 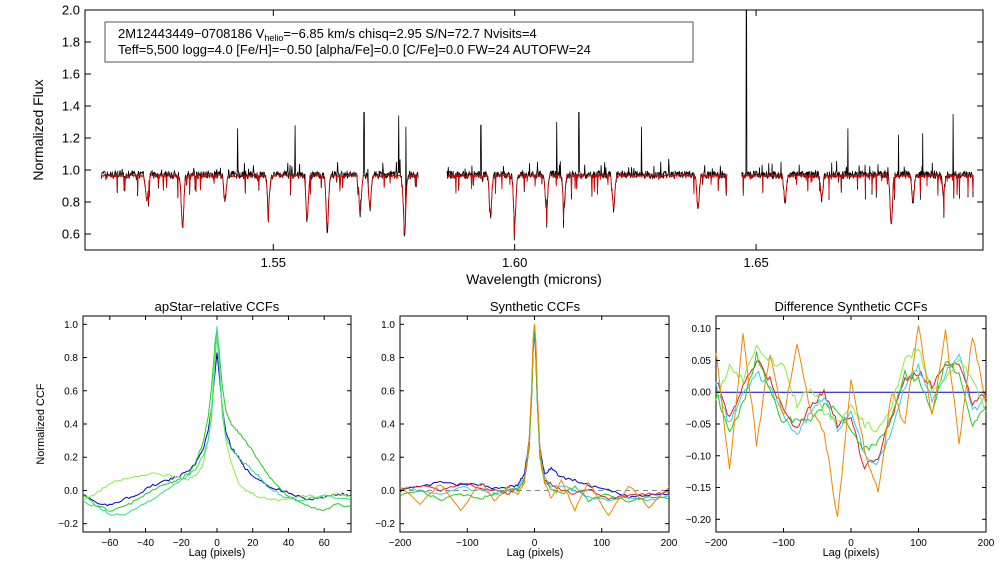 I want to click on spectrum-info-box, so click(x=399, y=42).